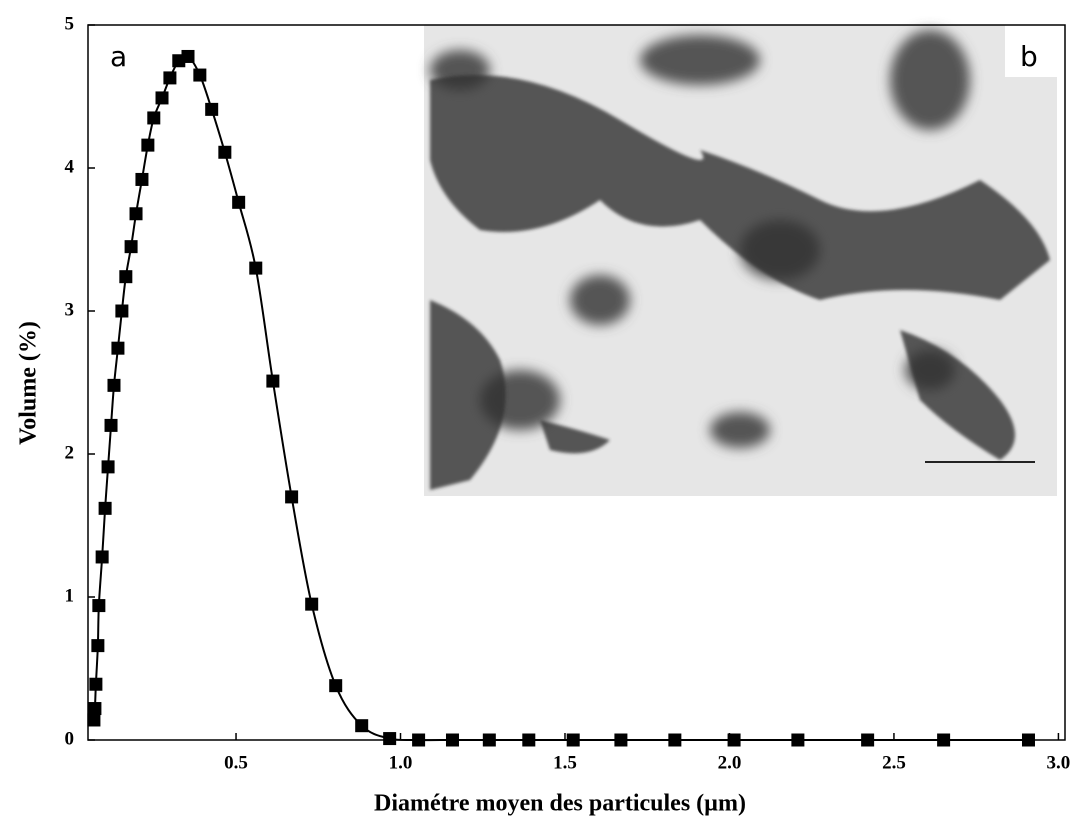  I want to click on x-axis-label: Diamétre moyen des particules (µm), so click(560, 804).